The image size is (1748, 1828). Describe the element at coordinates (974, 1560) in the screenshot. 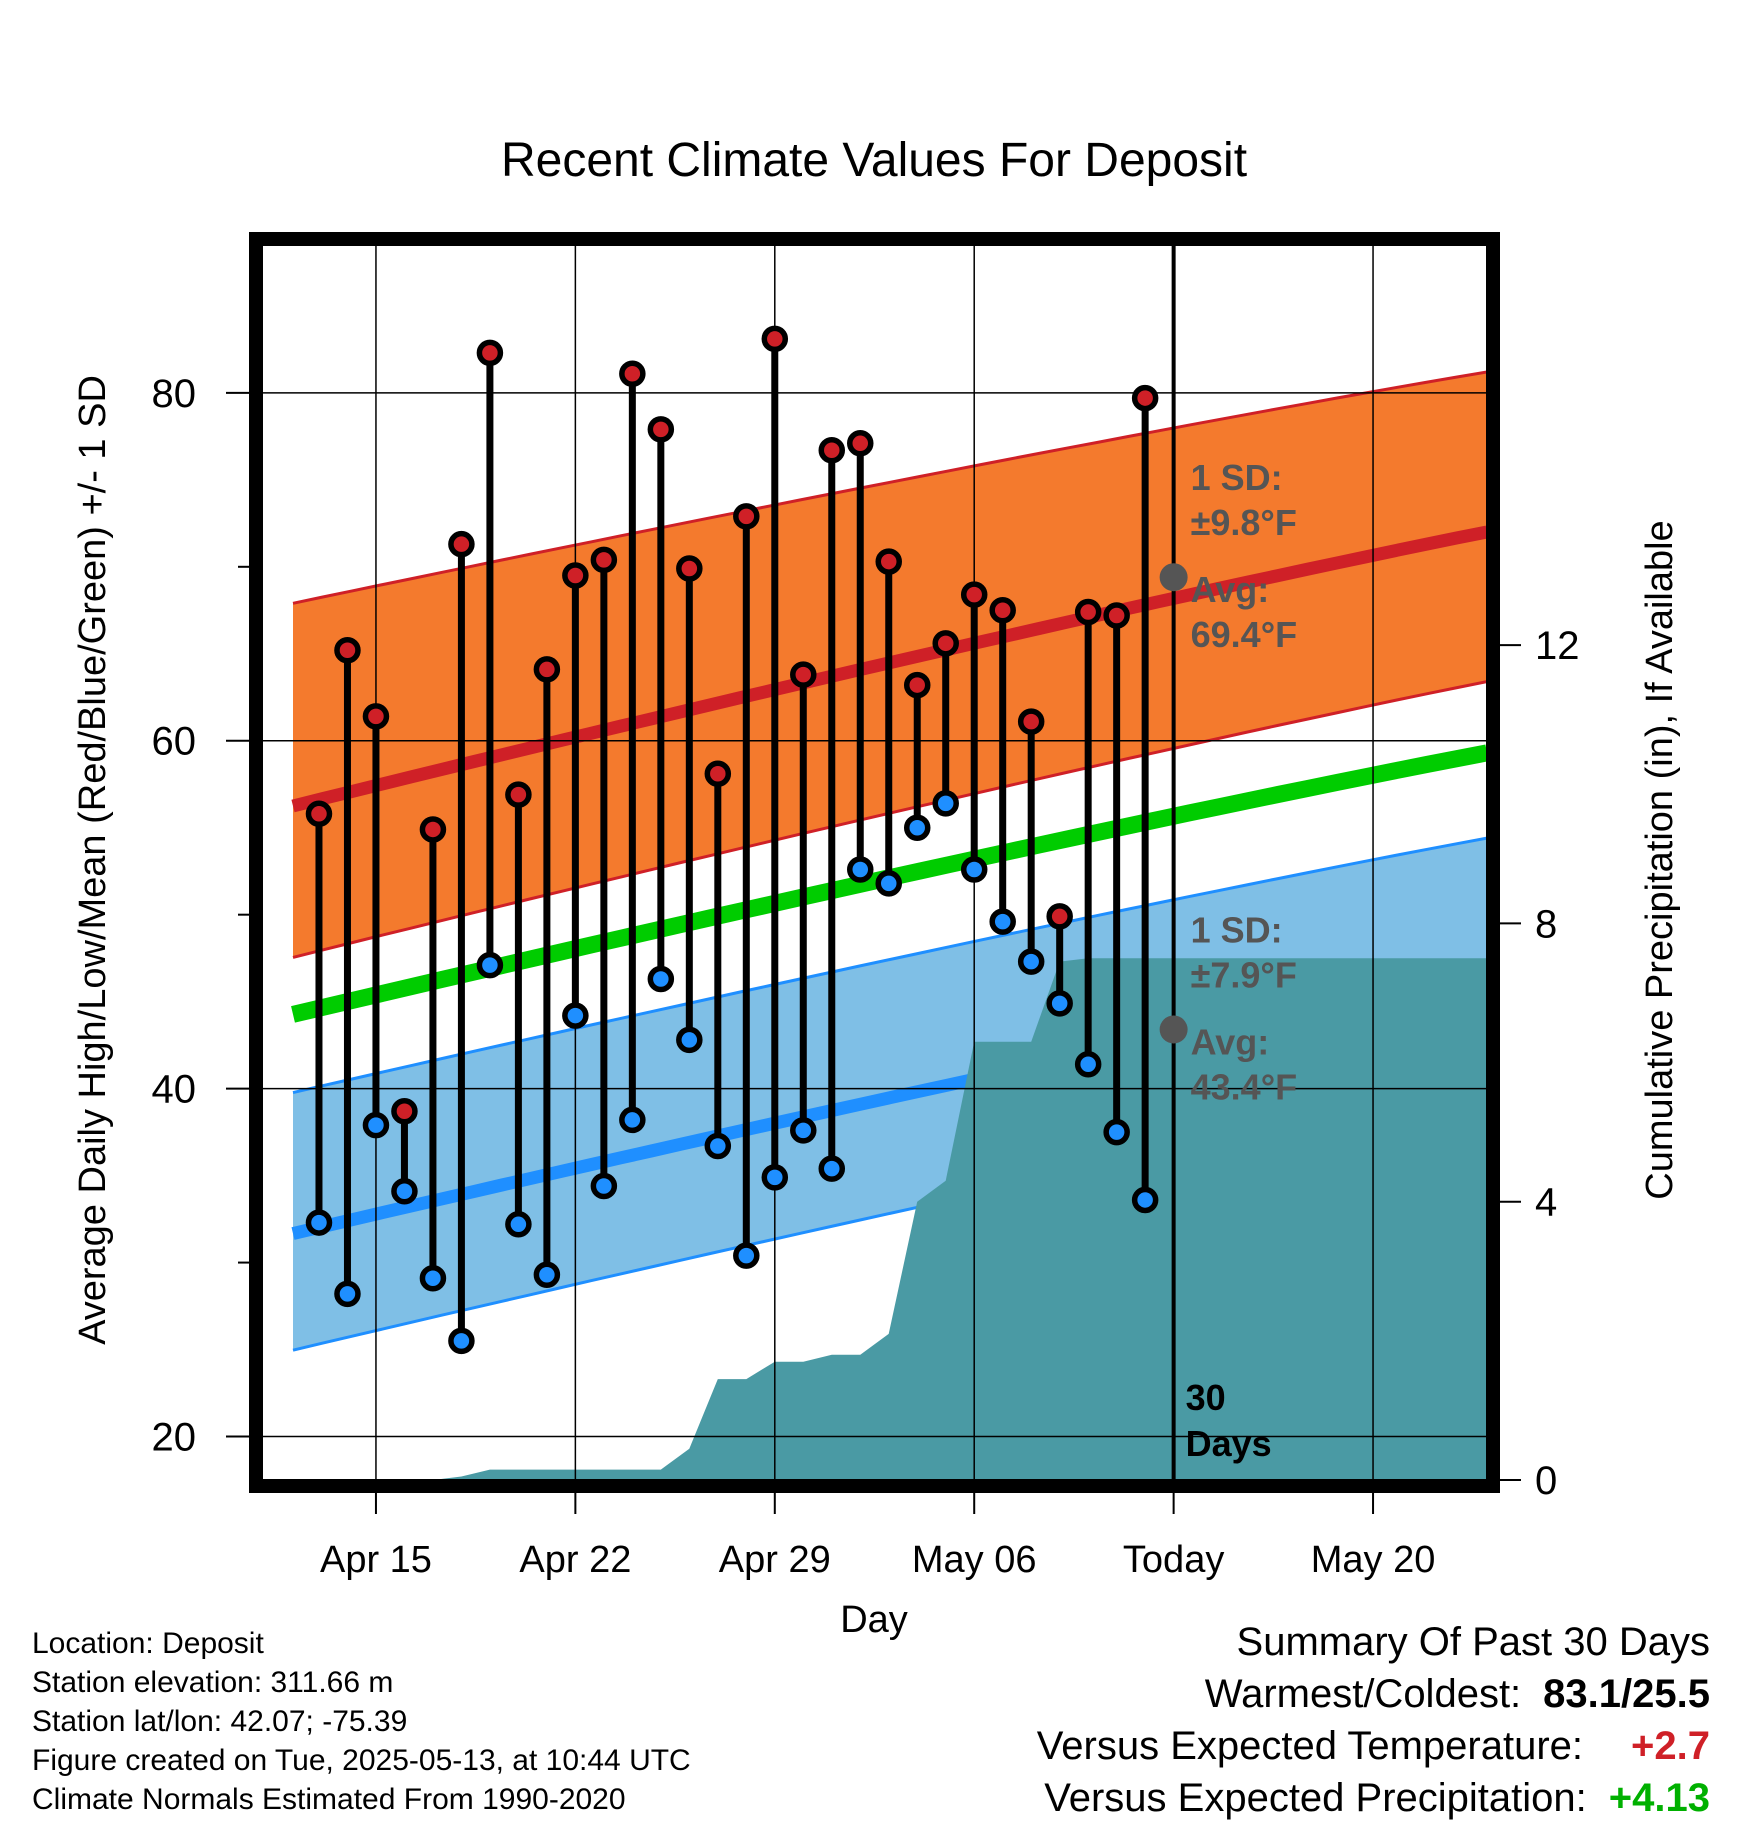

I see `x-tick-label: May 06` at that location.